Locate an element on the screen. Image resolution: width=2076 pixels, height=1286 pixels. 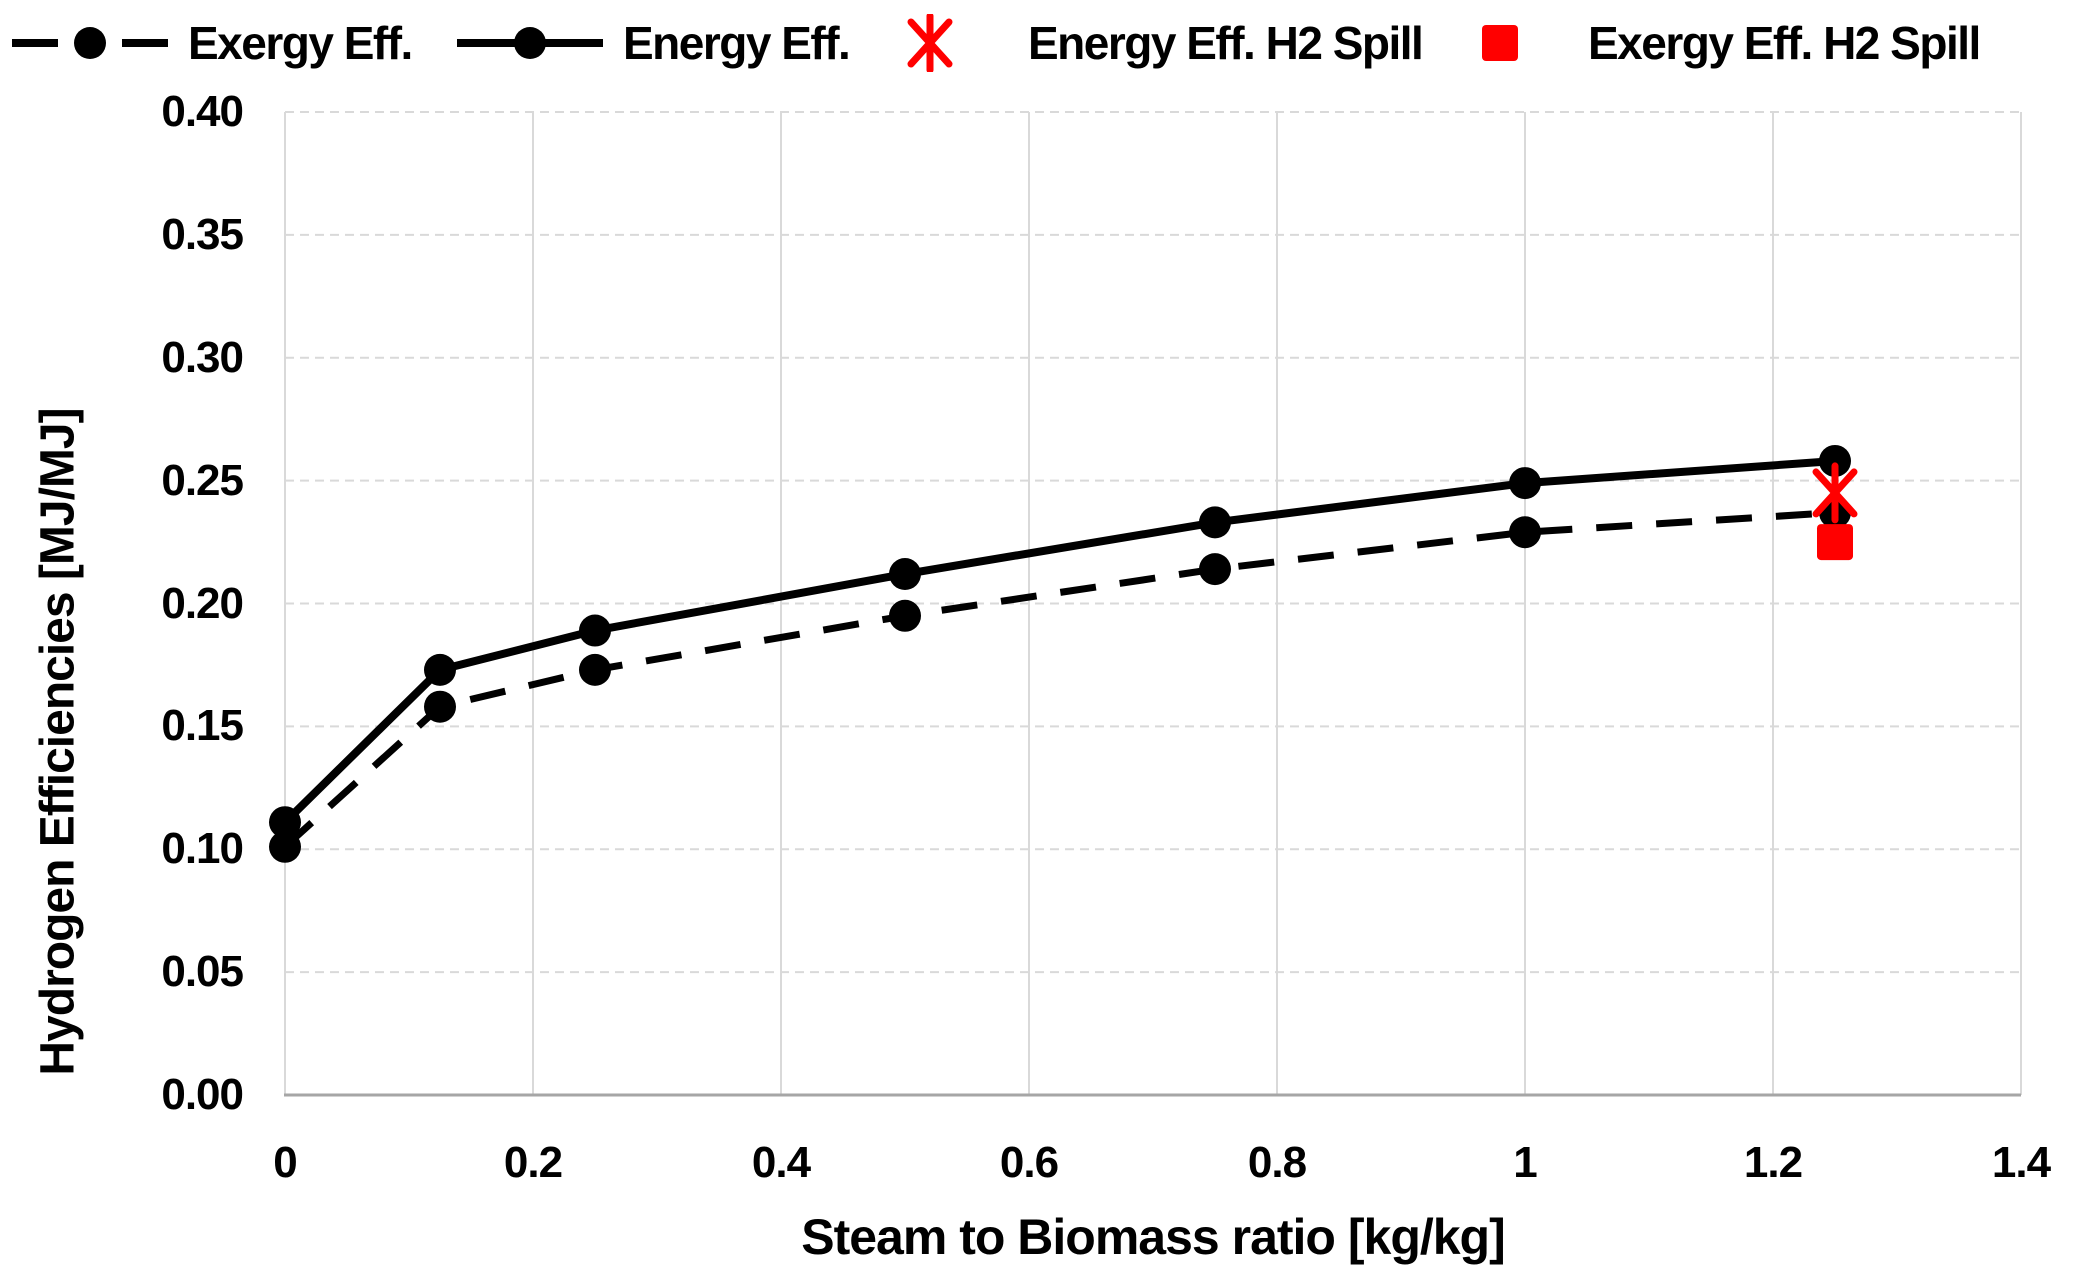
x-tick-label: 1 is located at coordinates (1525, 1162).